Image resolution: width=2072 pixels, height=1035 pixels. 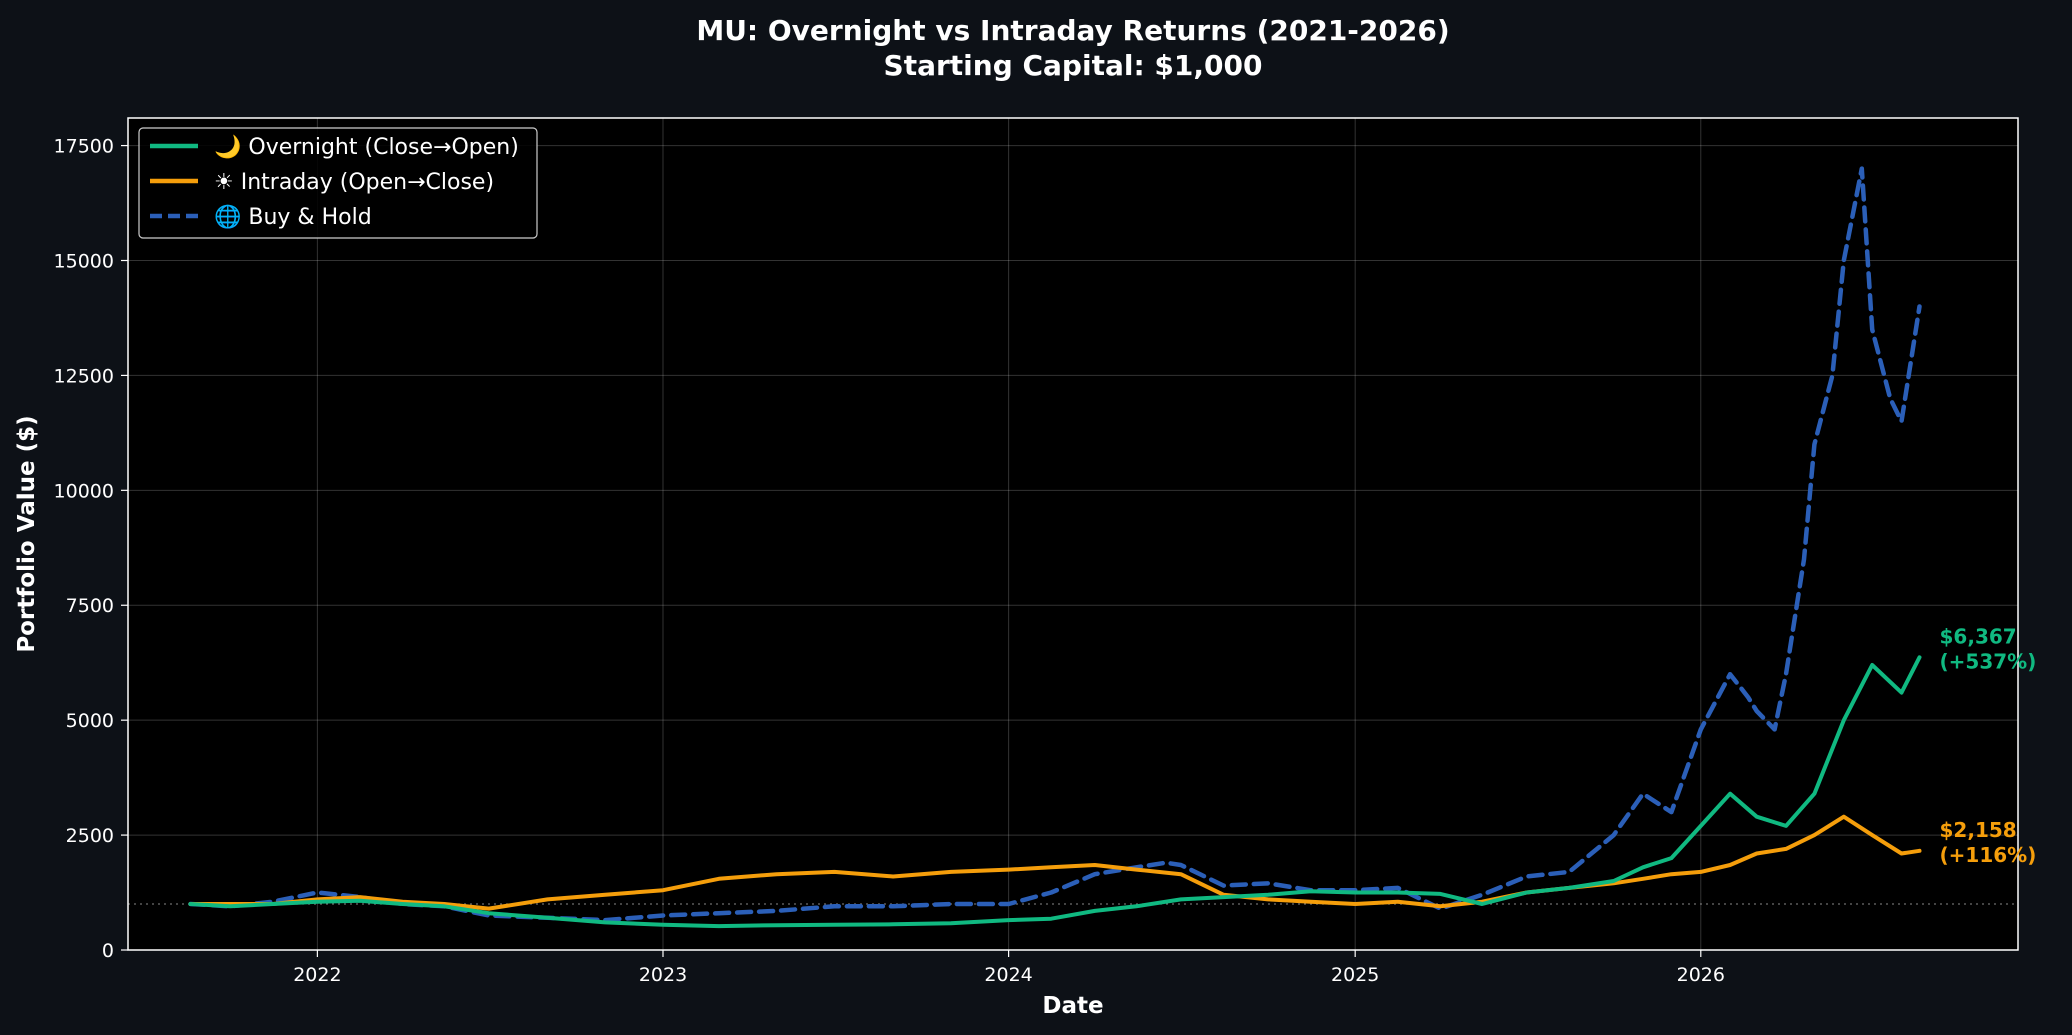 I want to click on x-axis-label: Date, so click(x=1072, y=1006).